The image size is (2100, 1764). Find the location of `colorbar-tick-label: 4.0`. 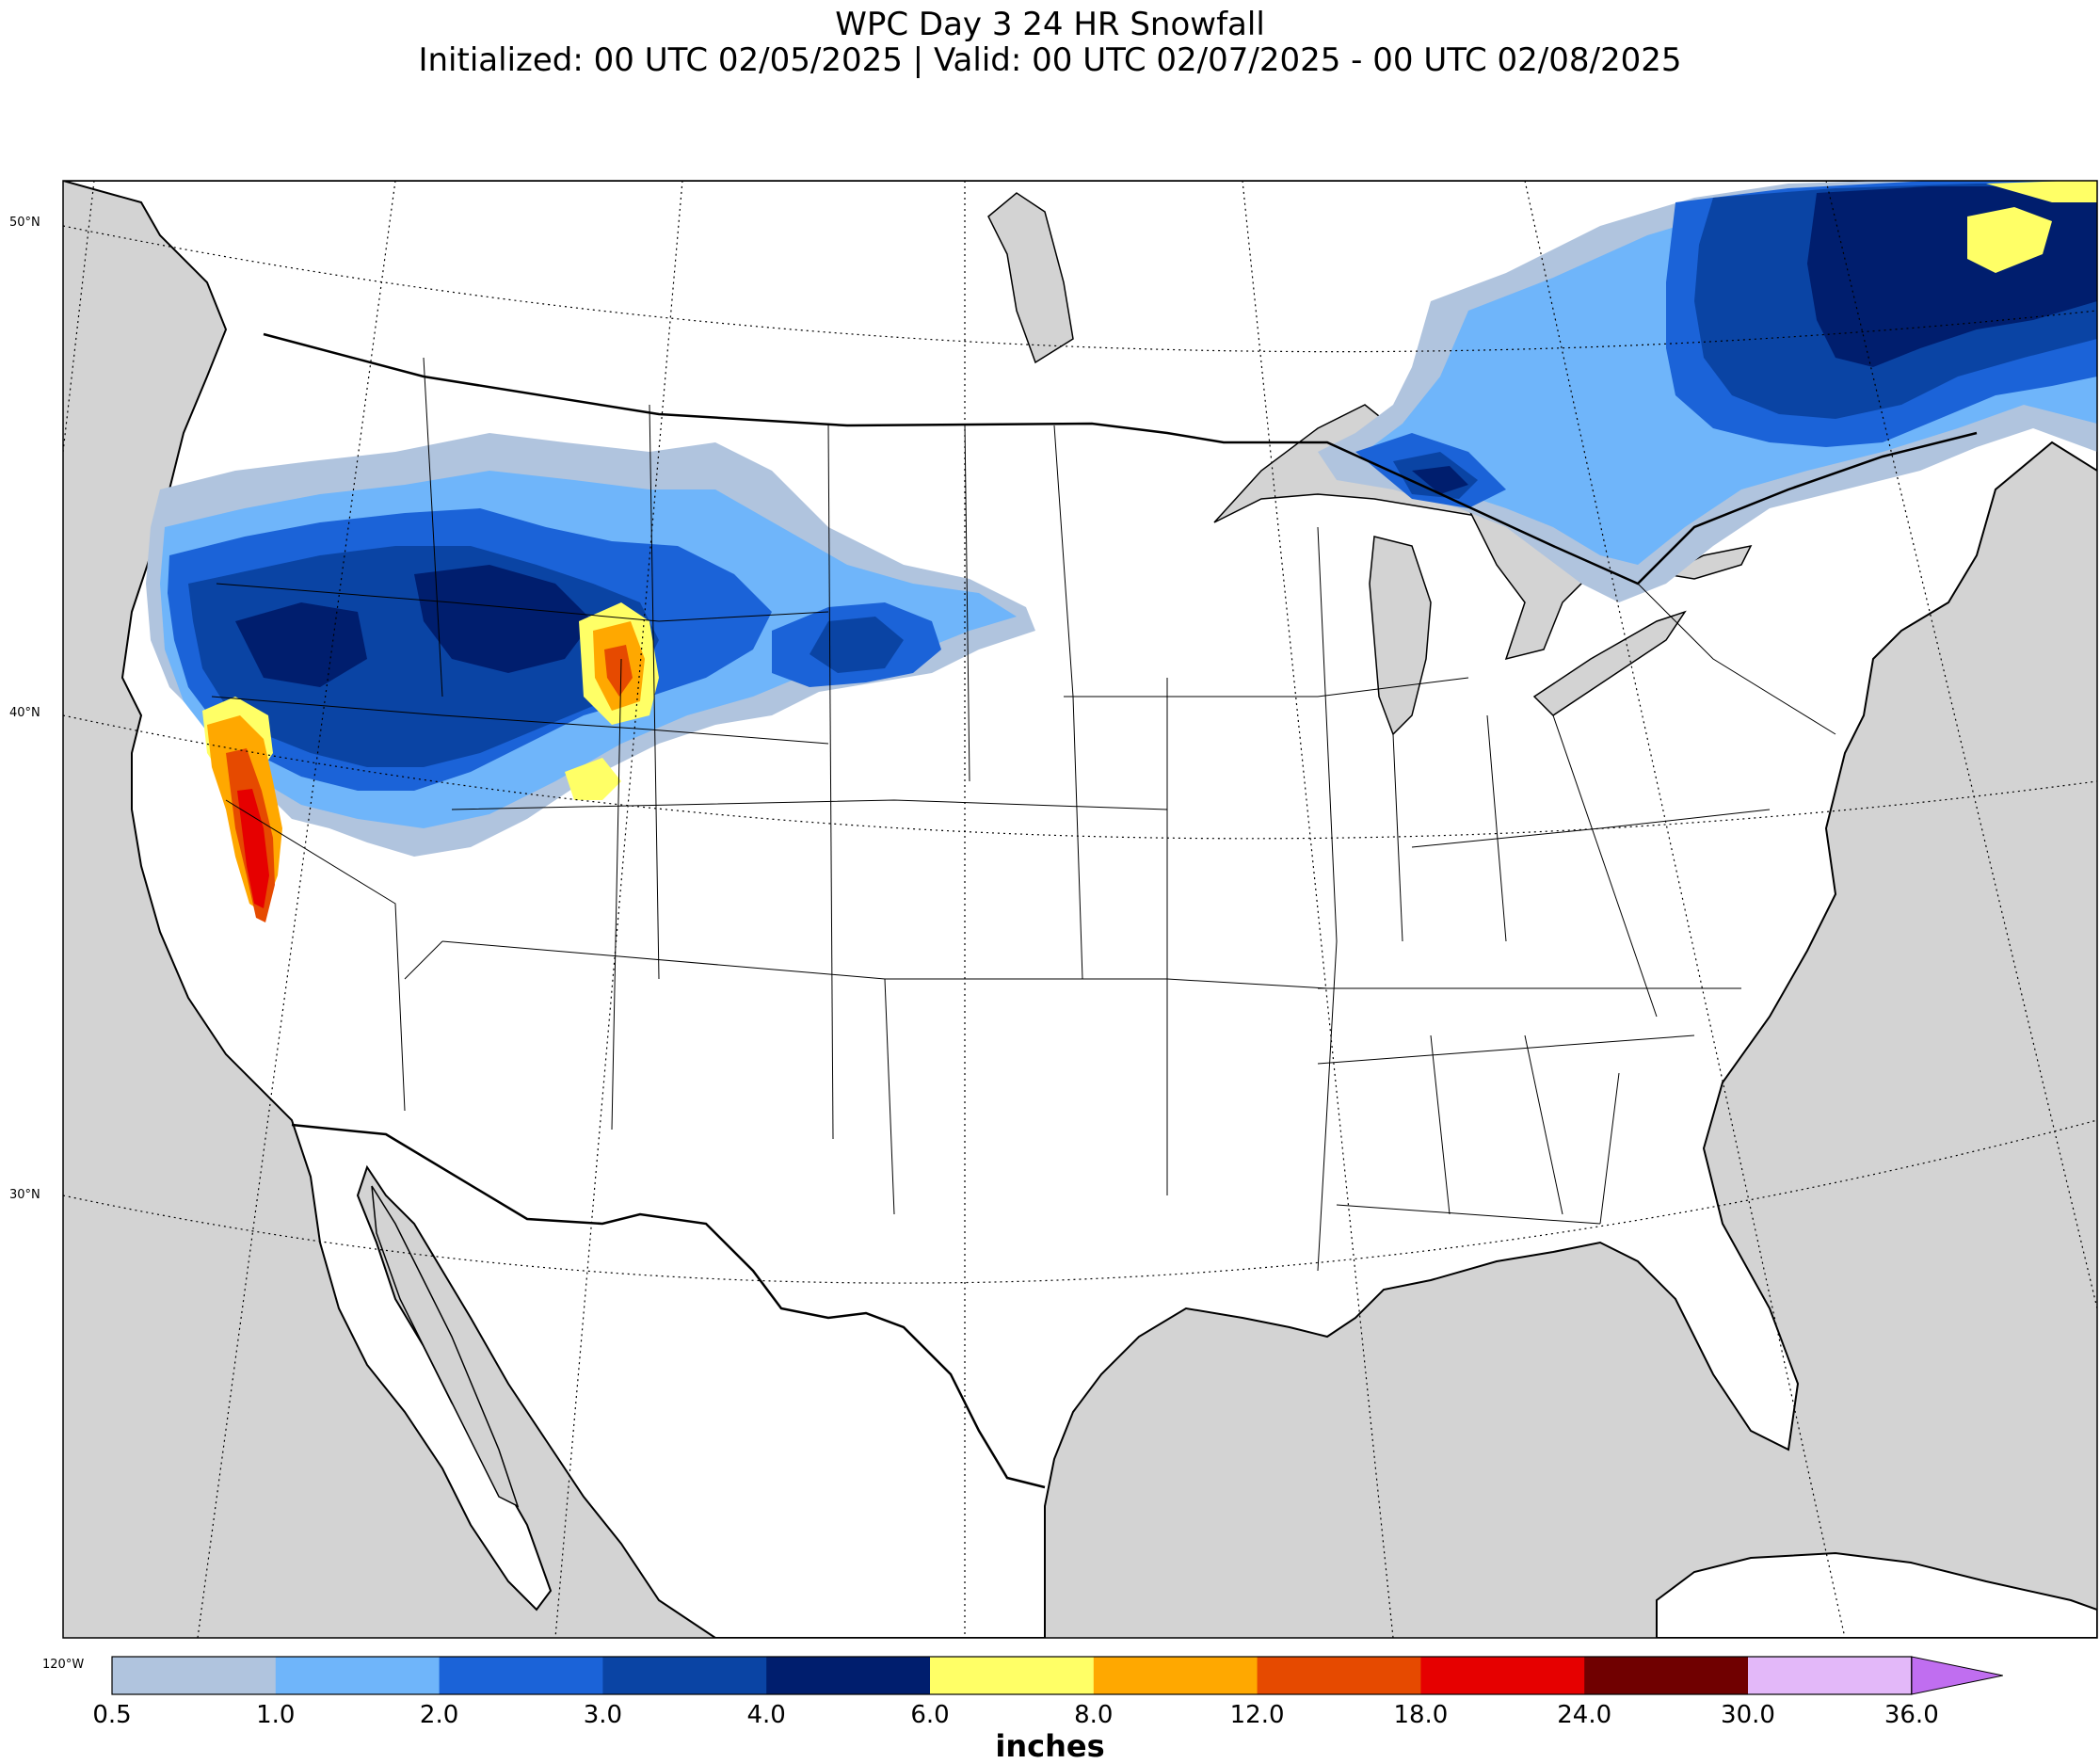

colorbar-tick-label: 4.0 is located at coordinates (766, 1715).